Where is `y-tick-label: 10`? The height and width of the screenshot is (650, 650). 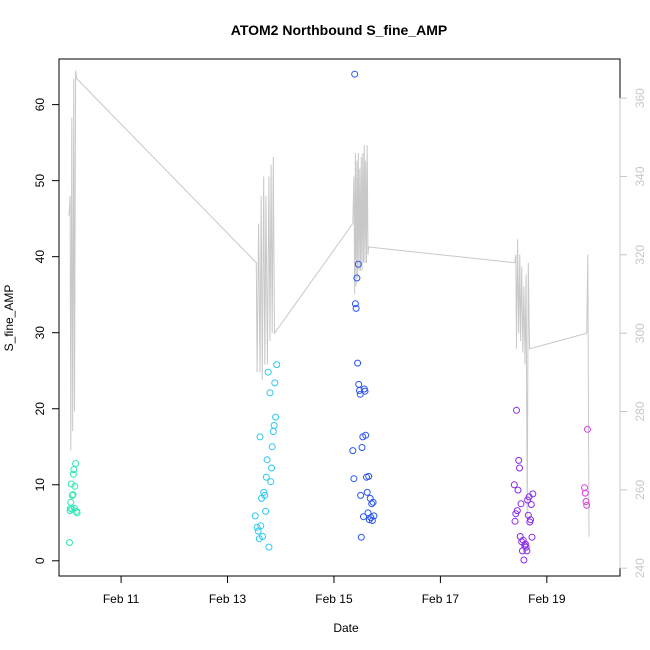 y-tick-label: 10 is located at coordinates (40, 485).